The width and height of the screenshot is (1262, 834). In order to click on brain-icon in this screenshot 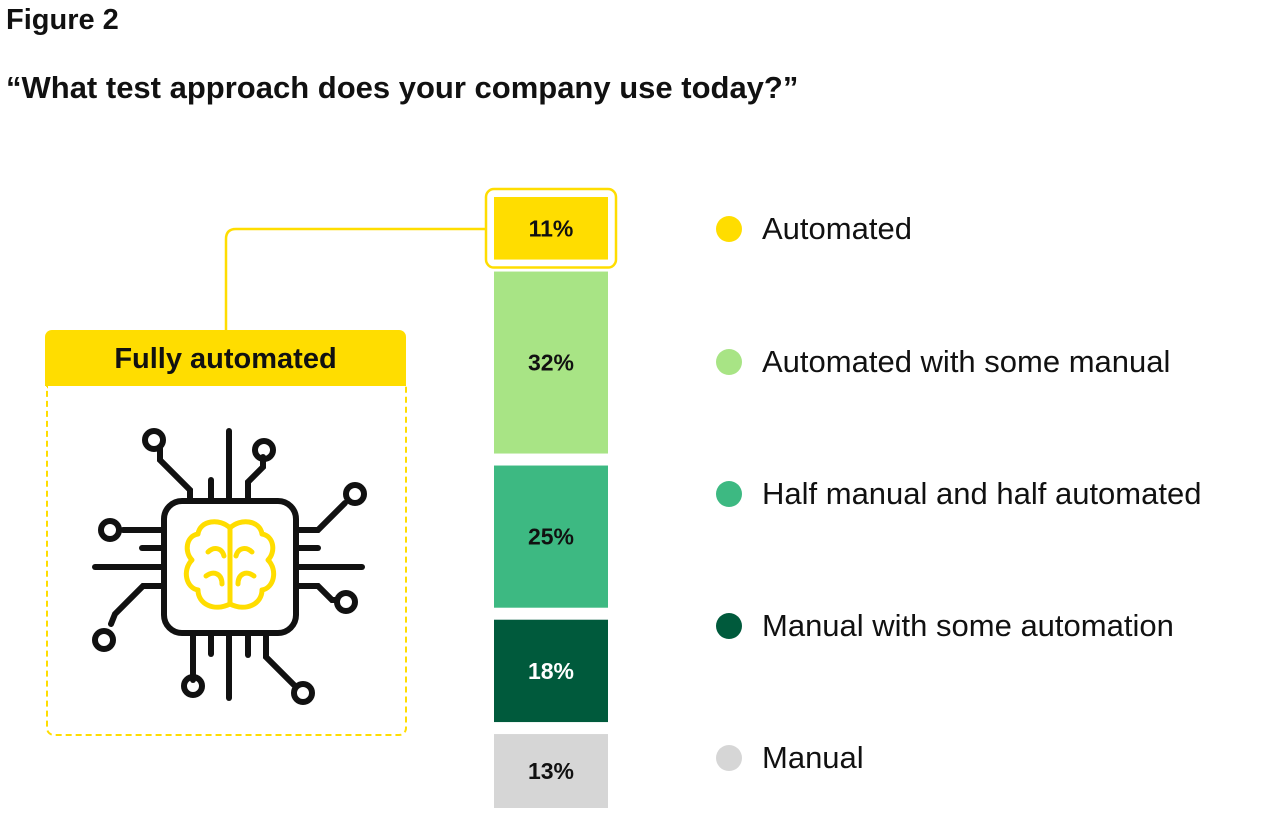, I will do `click(230, 564)`.